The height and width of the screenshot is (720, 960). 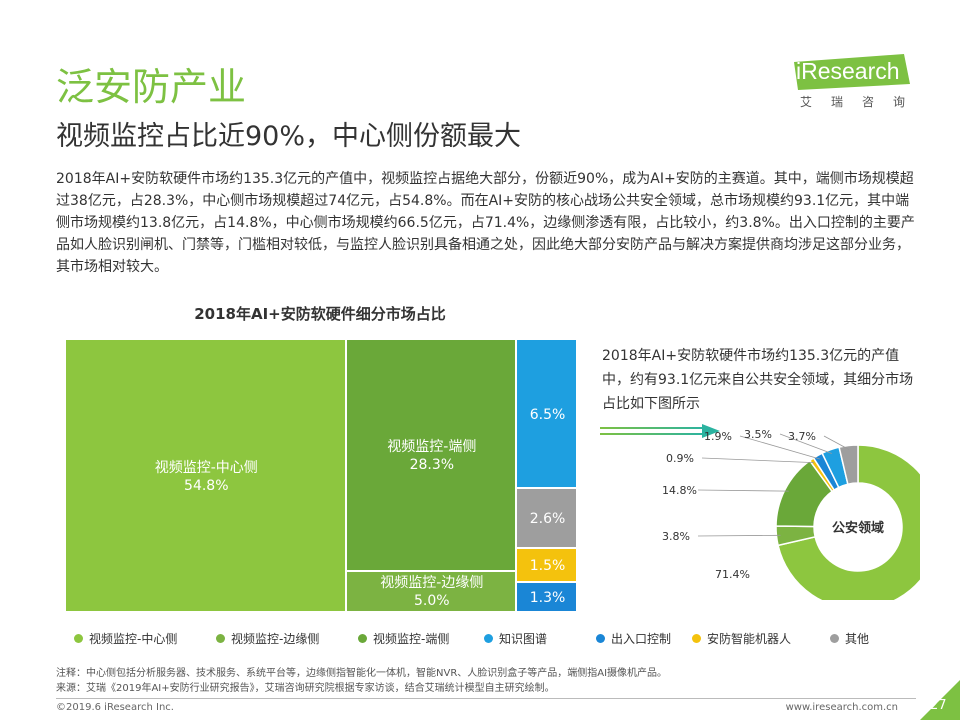 I want to click on treemap-label-access: 1.3%, so click(x=547, y=598).